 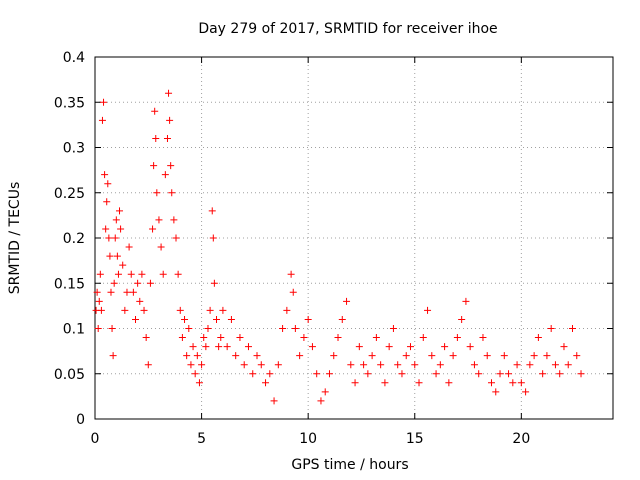 What do you see at coordinates (74, 149) in the screenshot?
I see `y-tick-label: 0.3` at bounding box center [74, 149].